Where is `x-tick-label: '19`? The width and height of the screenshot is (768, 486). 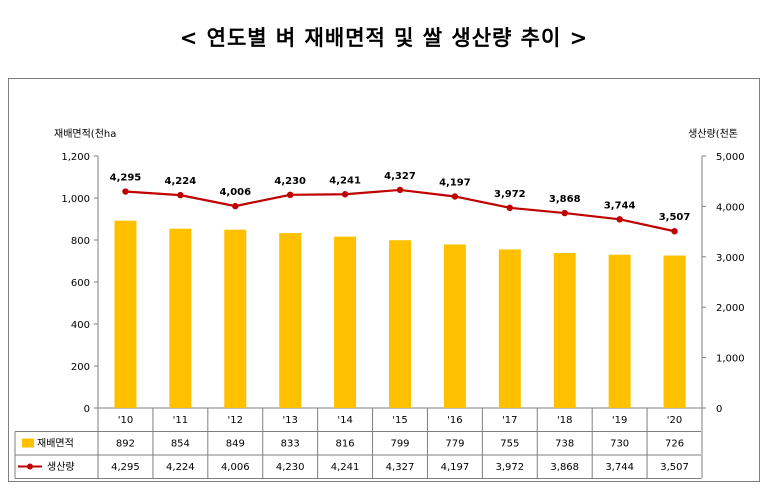
x-tick-label: '19 is located at coordinates (619, 420).